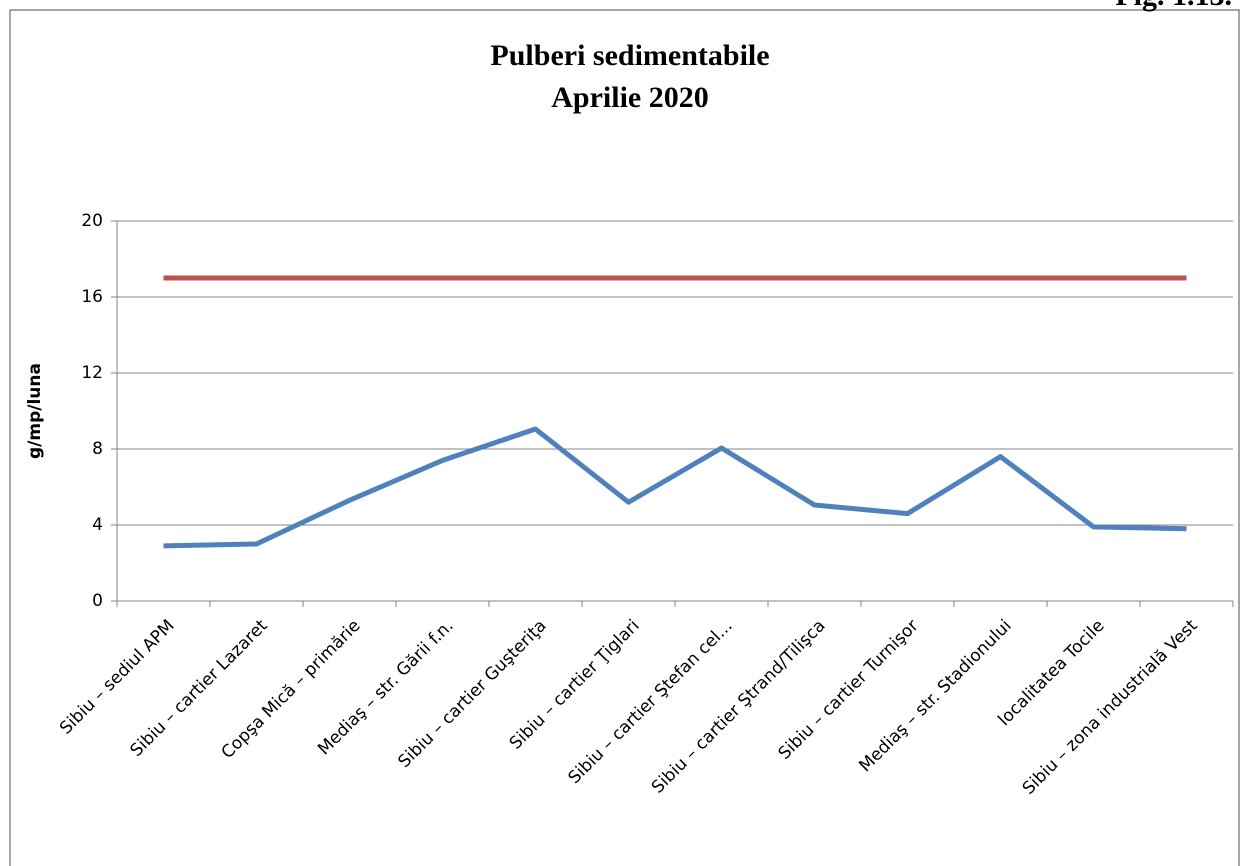  What do you see at coordinates (630, 97) in the screenshot?
I see `chart-subtitle: Aprilie 2020` at bounding box center [630, 97].